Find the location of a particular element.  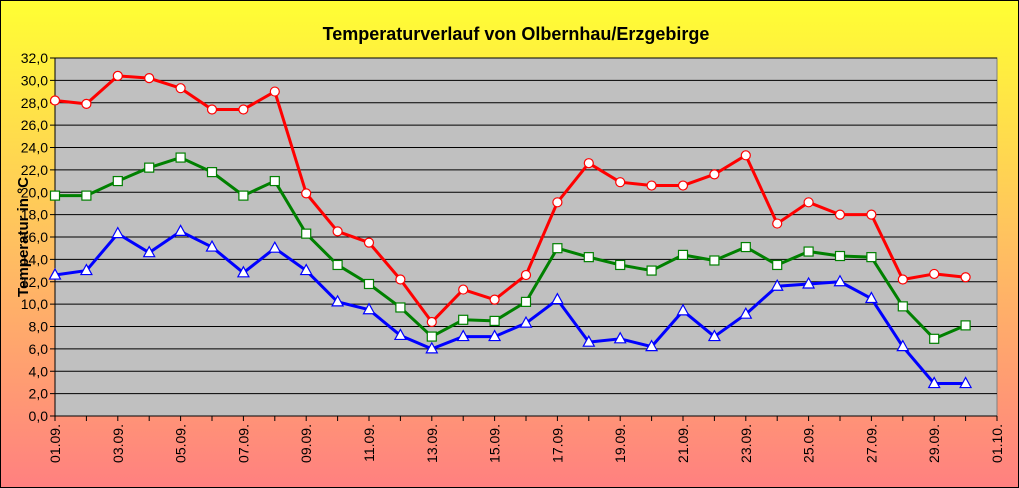

y-tick-label: 22,0 is located at coordinates (34, 170).